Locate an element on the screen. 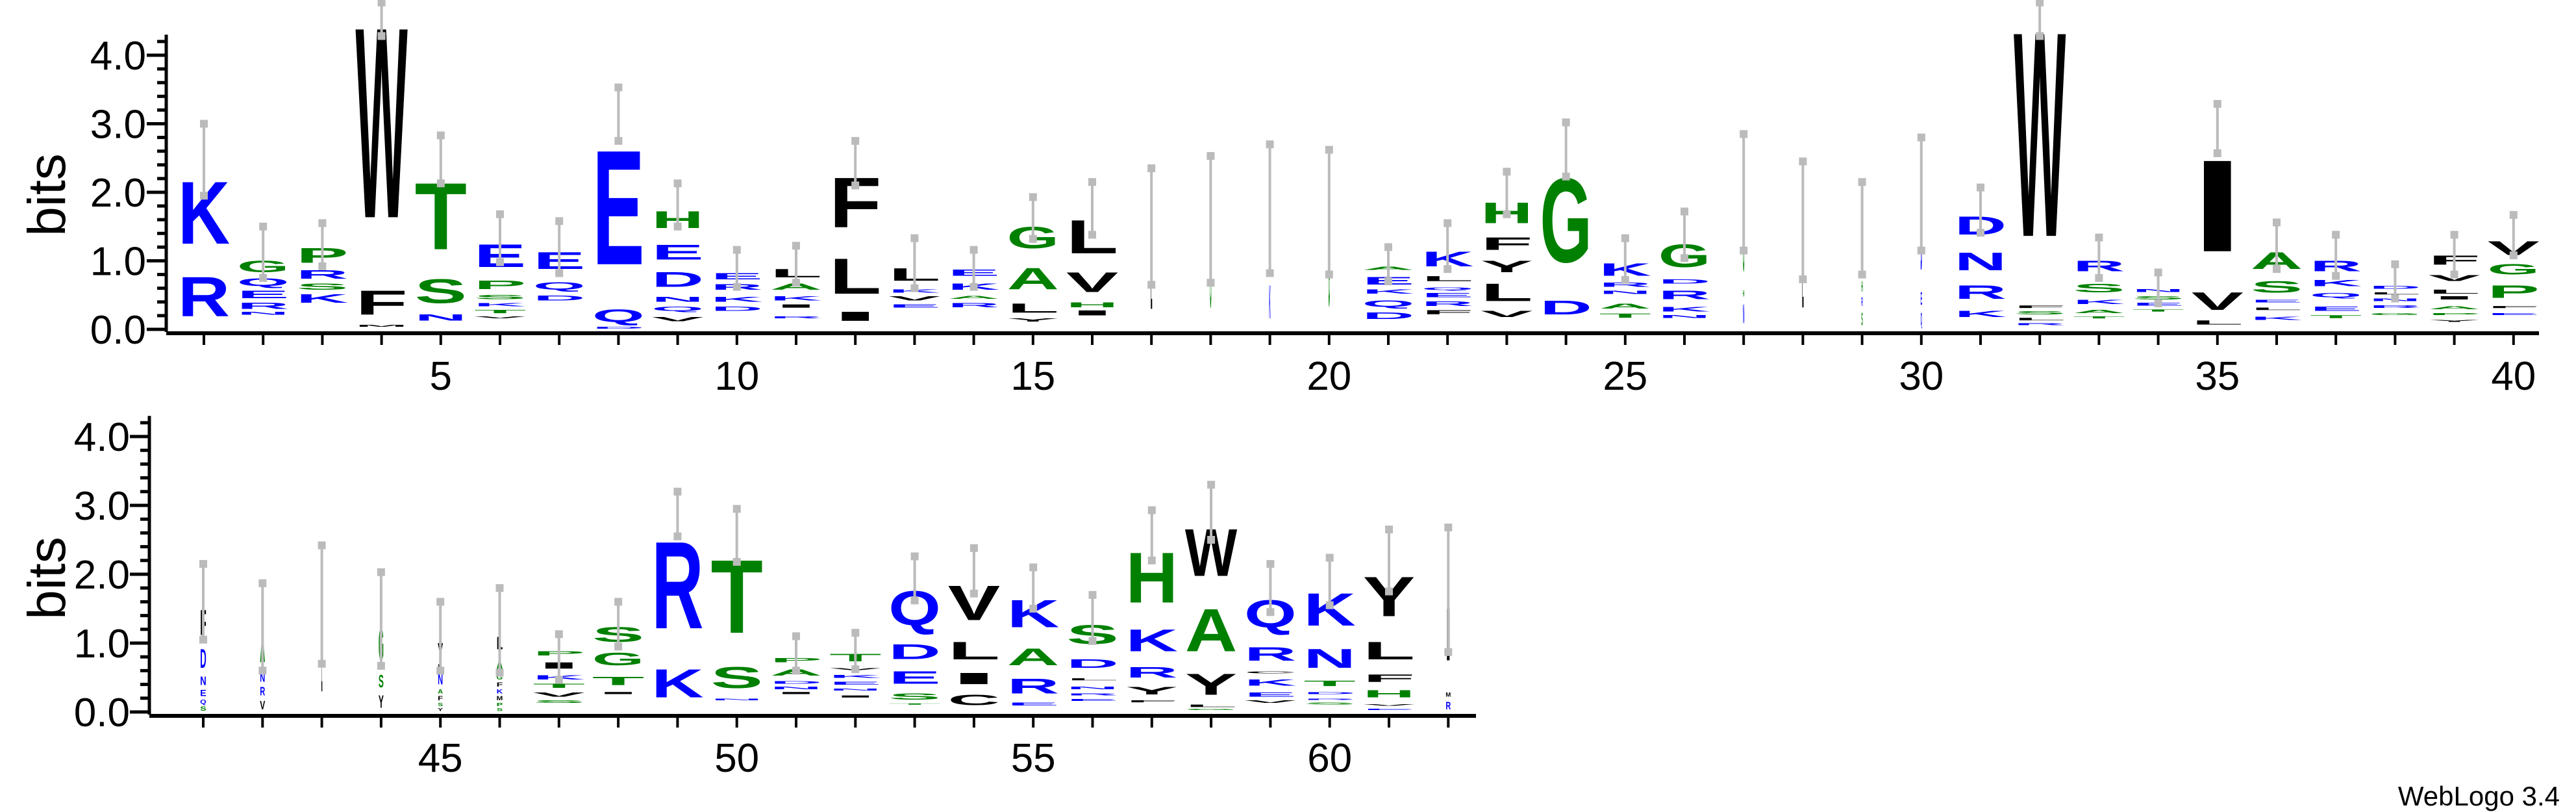 The image size is (2576, 812). y-tick-label: 4.0 is located at coordinates (102, 437).